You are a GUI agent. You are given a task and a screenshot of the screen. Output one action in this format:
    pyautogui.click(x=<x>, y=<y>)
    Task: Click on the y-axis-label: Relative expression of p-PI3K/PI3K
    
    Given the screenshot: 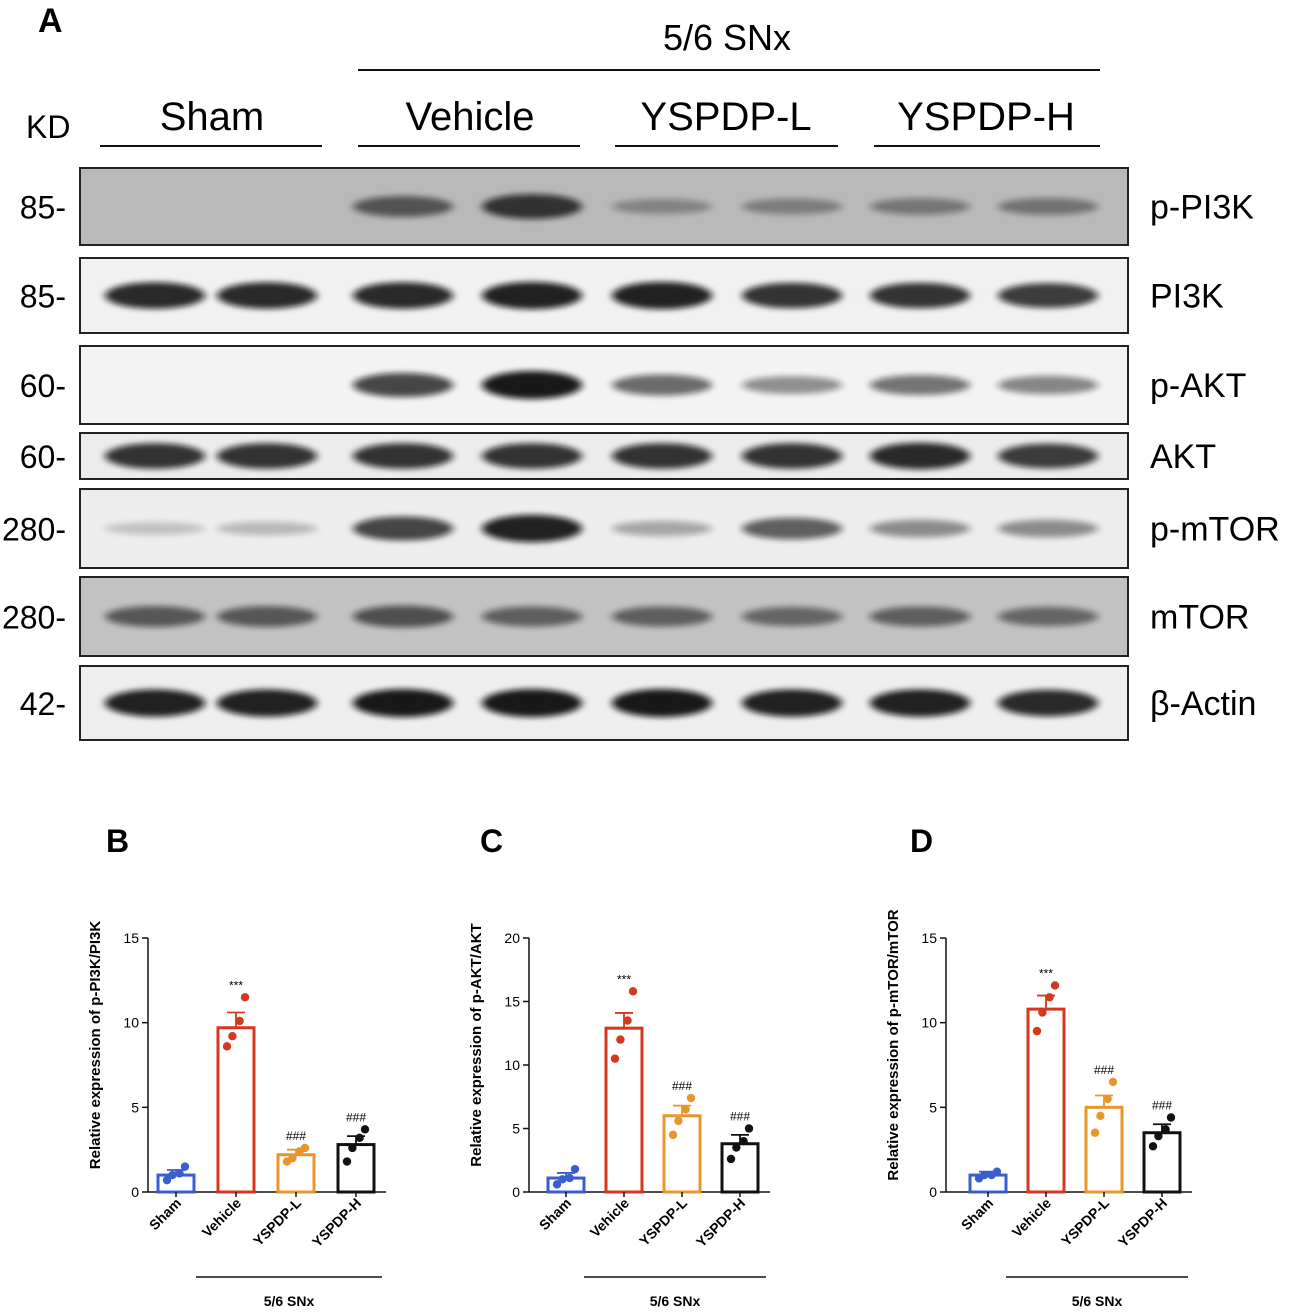 What is the action you would take?
    pyautogui.click(x=95, y=1045)
    